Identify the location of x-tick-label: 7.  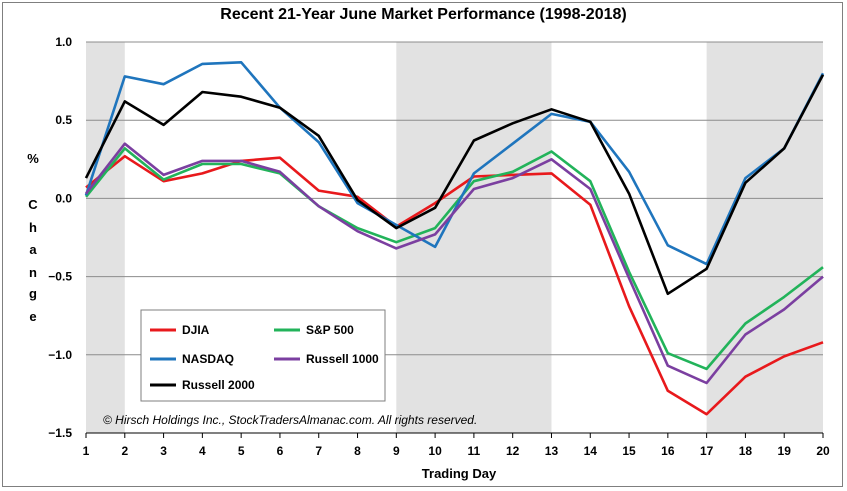
(318, 451).